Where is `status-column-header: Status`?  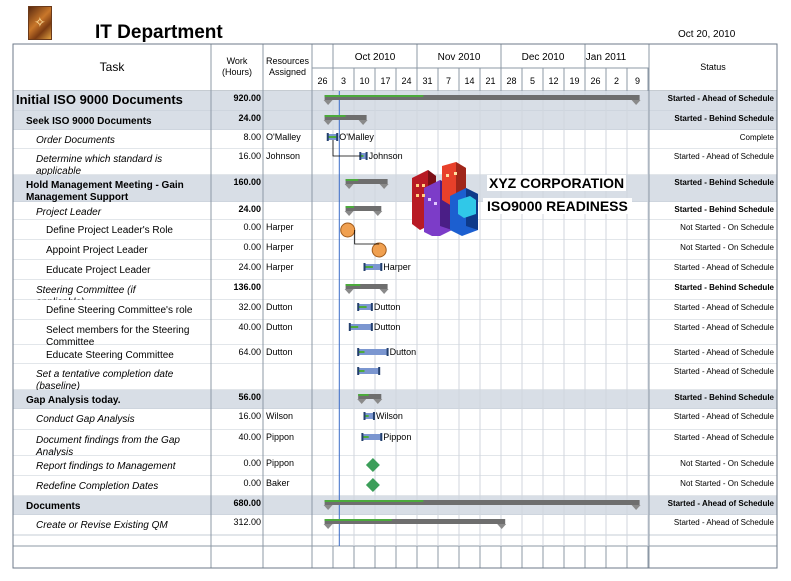 status-column-header: Status is located at coordinates (713, 67).